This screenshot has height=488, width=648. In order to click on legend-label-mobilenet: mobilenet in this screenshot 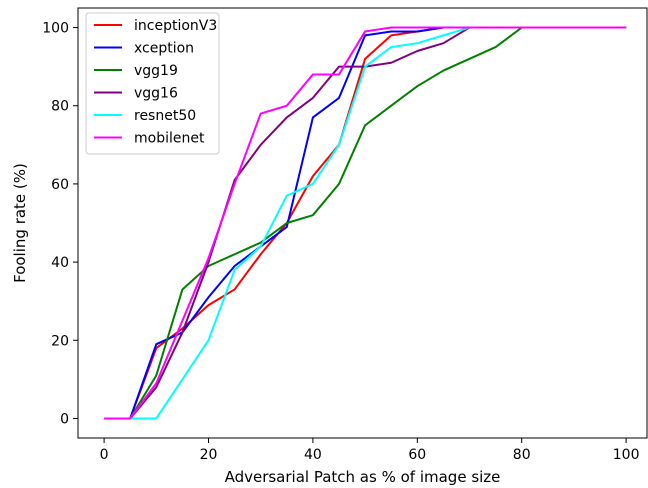, I will do `click(169, 139)`.